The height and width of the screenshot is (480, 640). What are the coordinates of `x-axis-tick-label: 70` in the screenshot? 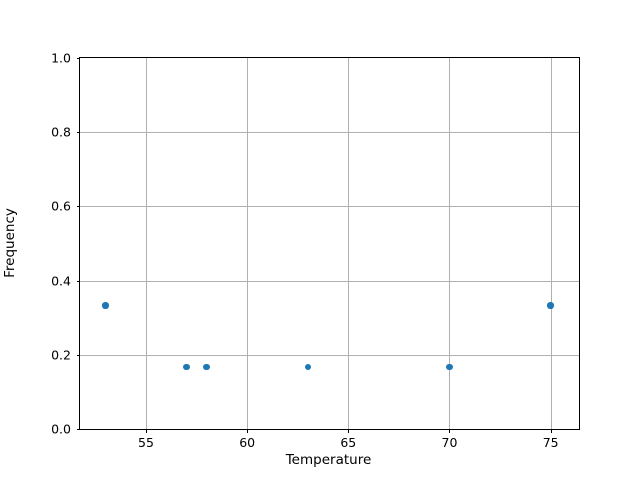 It's located at (449, 442).